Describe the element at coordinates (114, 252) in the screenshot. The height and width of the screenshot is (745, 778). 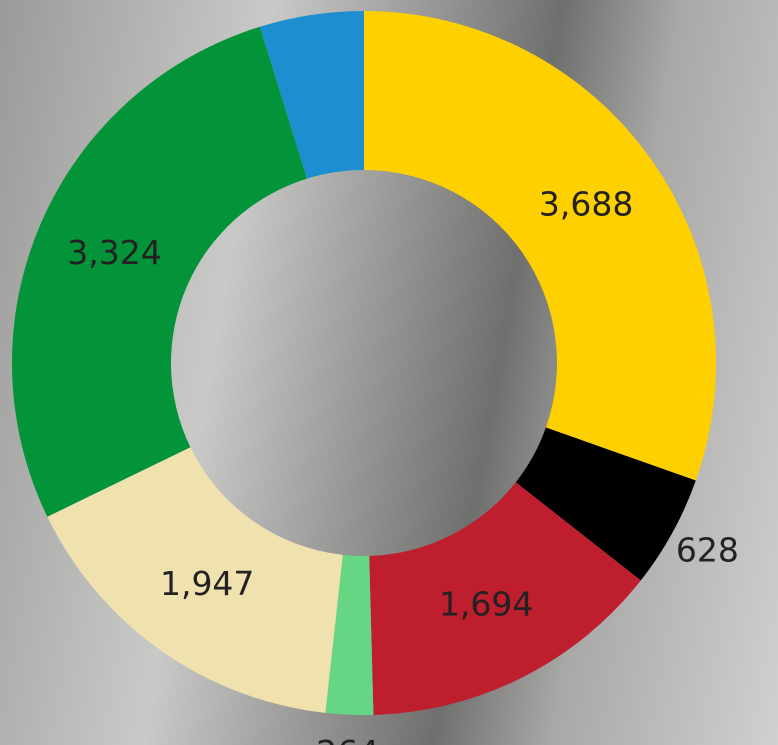
I see `data-label: 3,324` at that location.